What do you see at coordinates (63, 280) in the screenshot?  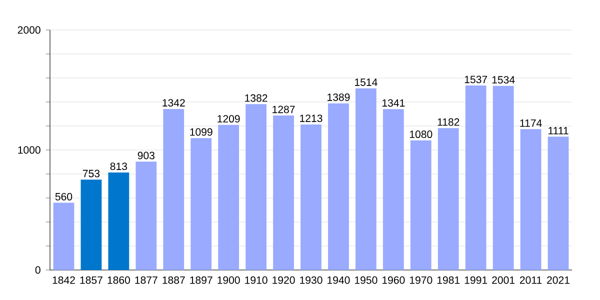 I see `x-tick-label: 1842` at bounding box center [63, 280].